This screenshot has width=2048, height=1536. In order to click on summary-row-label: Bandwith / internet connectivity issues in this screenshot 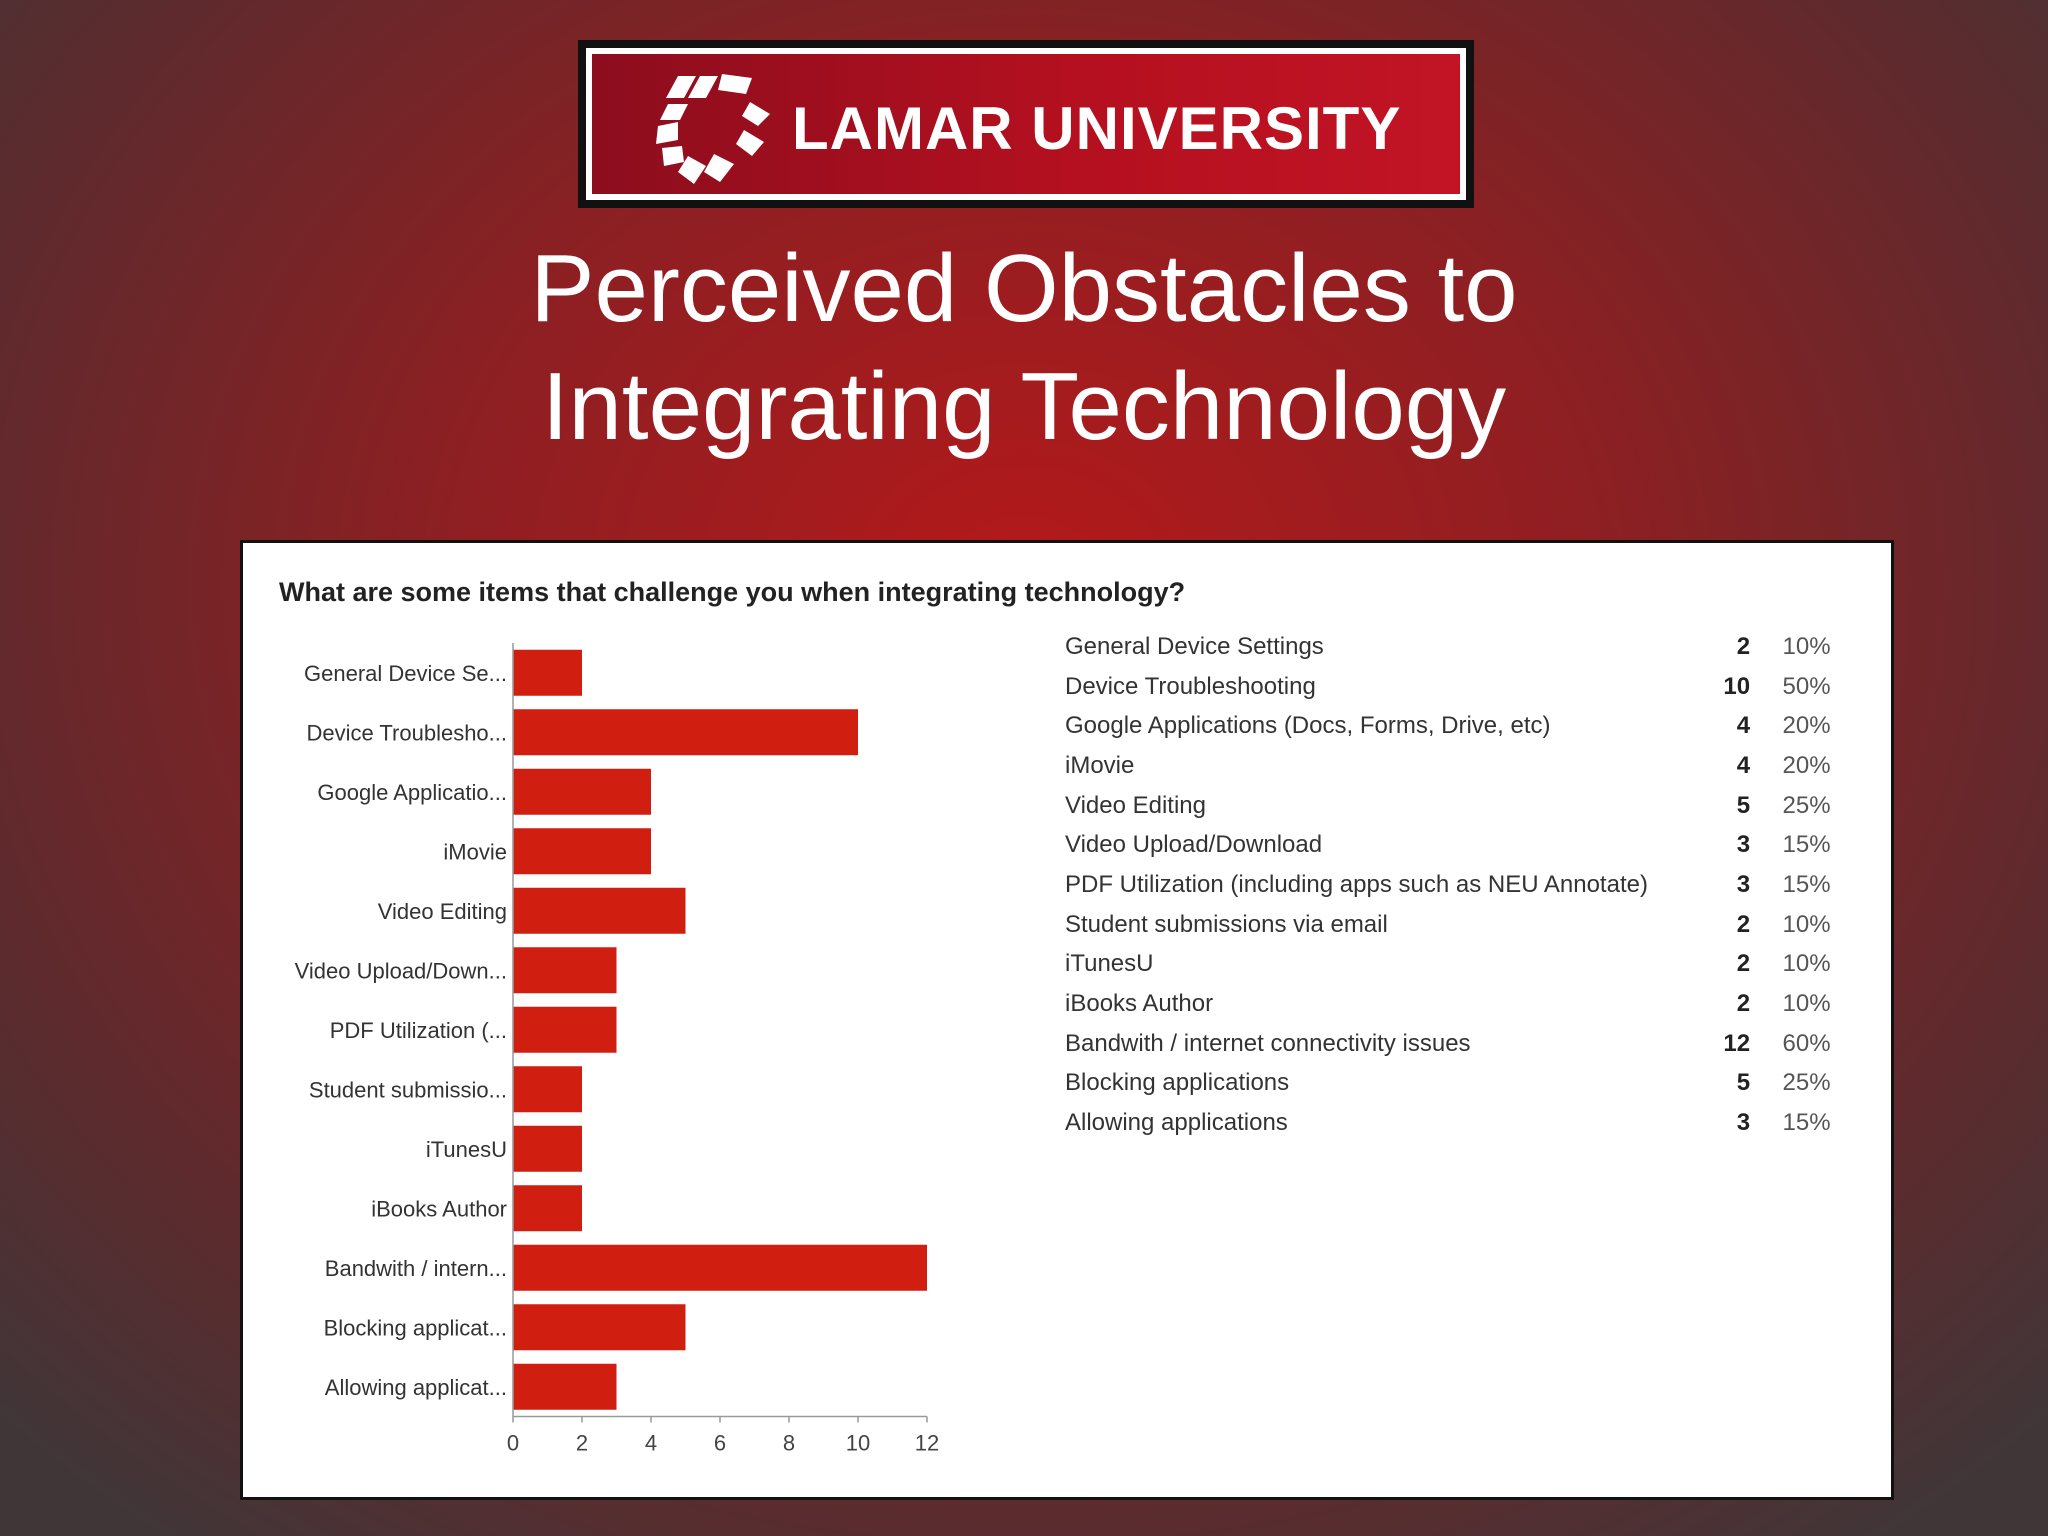, I will do `click(1268, 1043)`.